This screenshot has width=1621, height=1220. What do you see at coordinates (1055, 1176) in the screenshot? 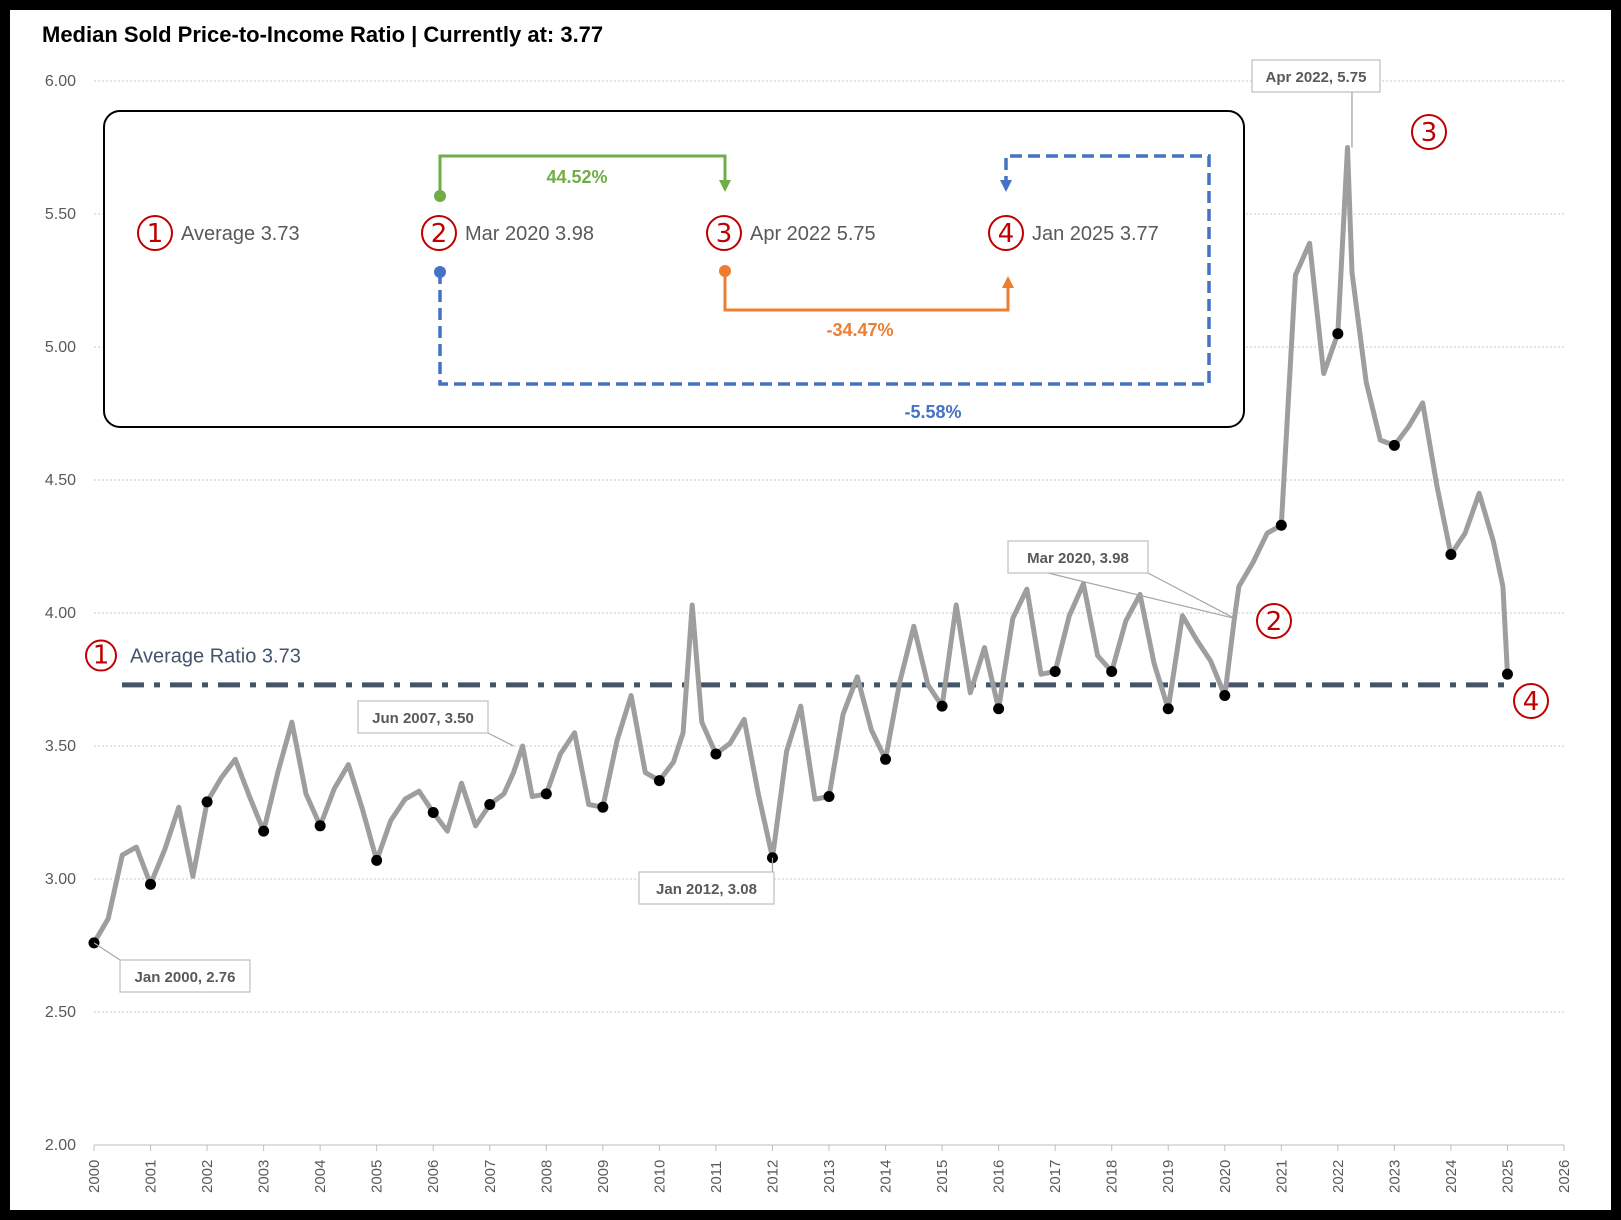
I see `x-tick-label: 2017` at bounding box center [1055, 1176].